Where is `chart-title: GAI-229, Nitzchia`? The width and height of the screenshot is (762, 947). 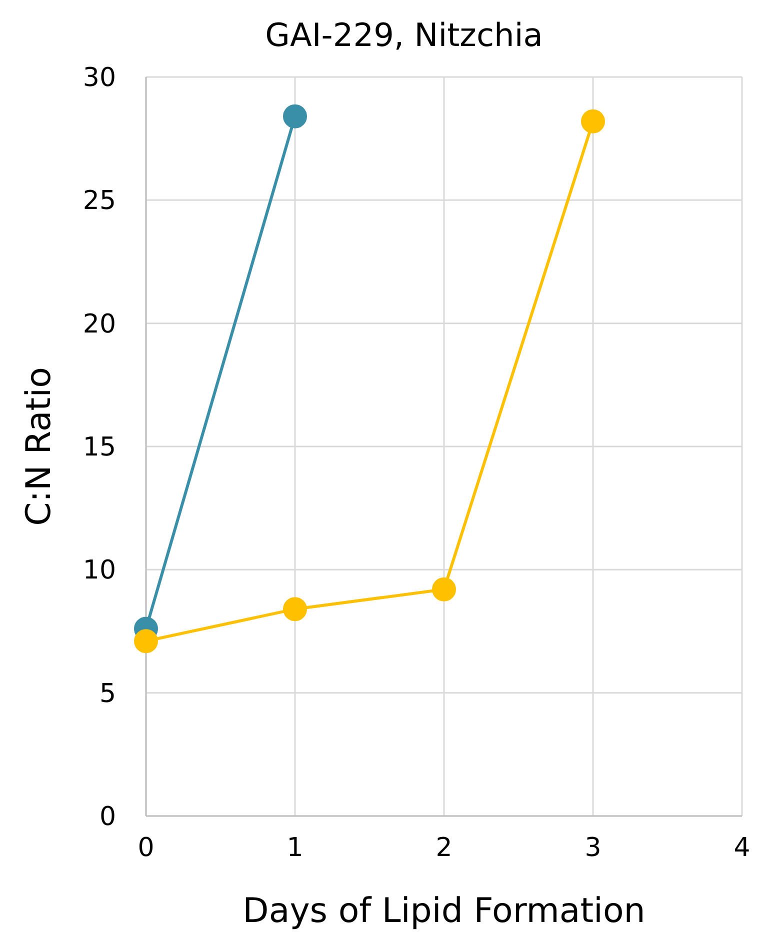
chart-title: GAI-229, Nitzchia is located at coordinates (404, 35).